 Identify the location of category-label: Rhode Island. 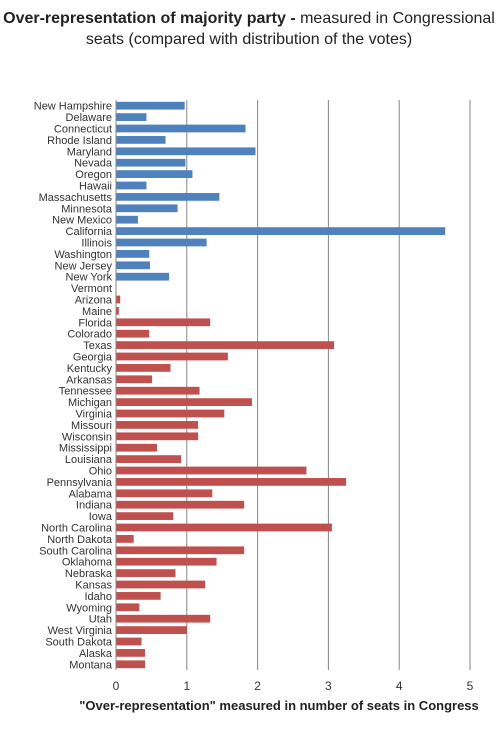
(79, 141).